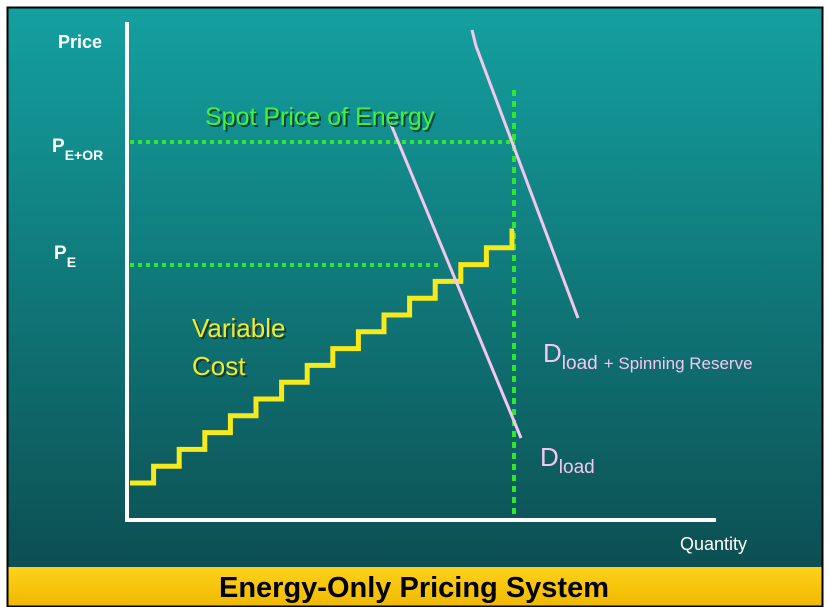 The height and width of the screenshot is (607, 828). Describe the element at coordinates (84, 155) in the screenshot. I see `subscript: E+OR` at that location.